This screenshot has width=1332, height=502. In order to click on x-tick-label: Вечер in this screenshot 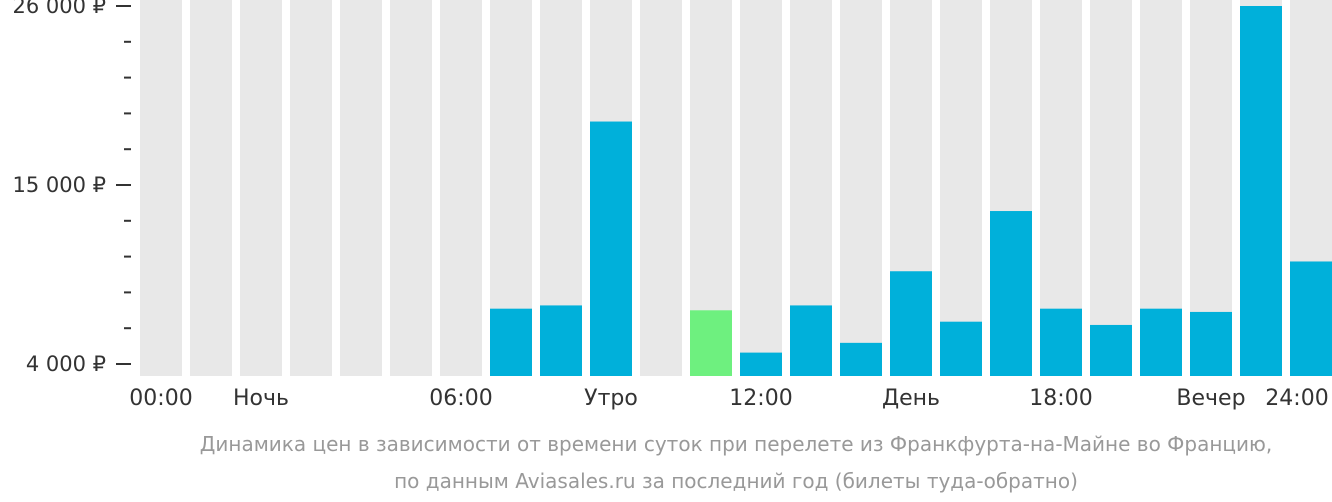, I will do `click(1210, 398)`.